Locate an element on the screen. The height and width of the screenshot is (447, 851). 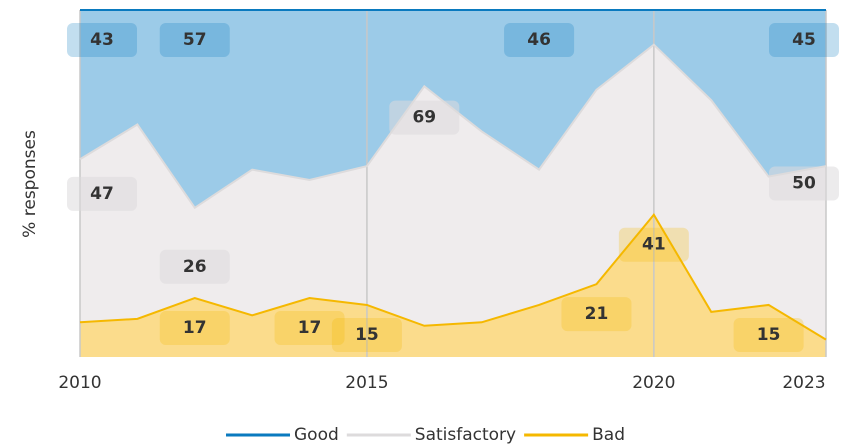
data-label: 57 is located at coordinates (195, 40).